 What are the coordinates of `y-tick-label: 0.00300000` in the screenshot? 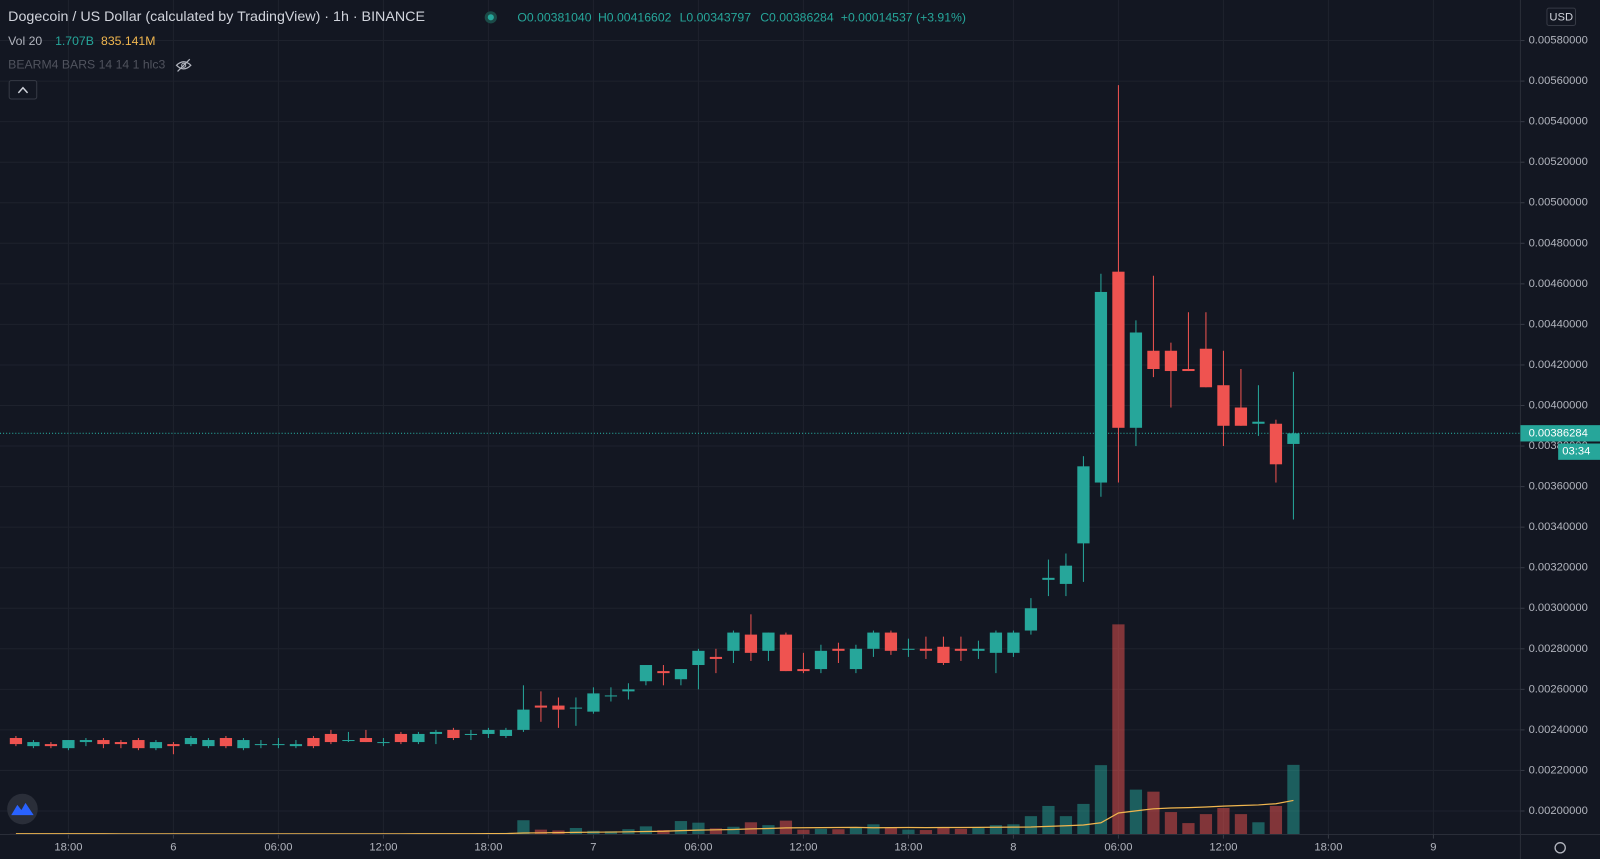 It's located at (1558, 608).